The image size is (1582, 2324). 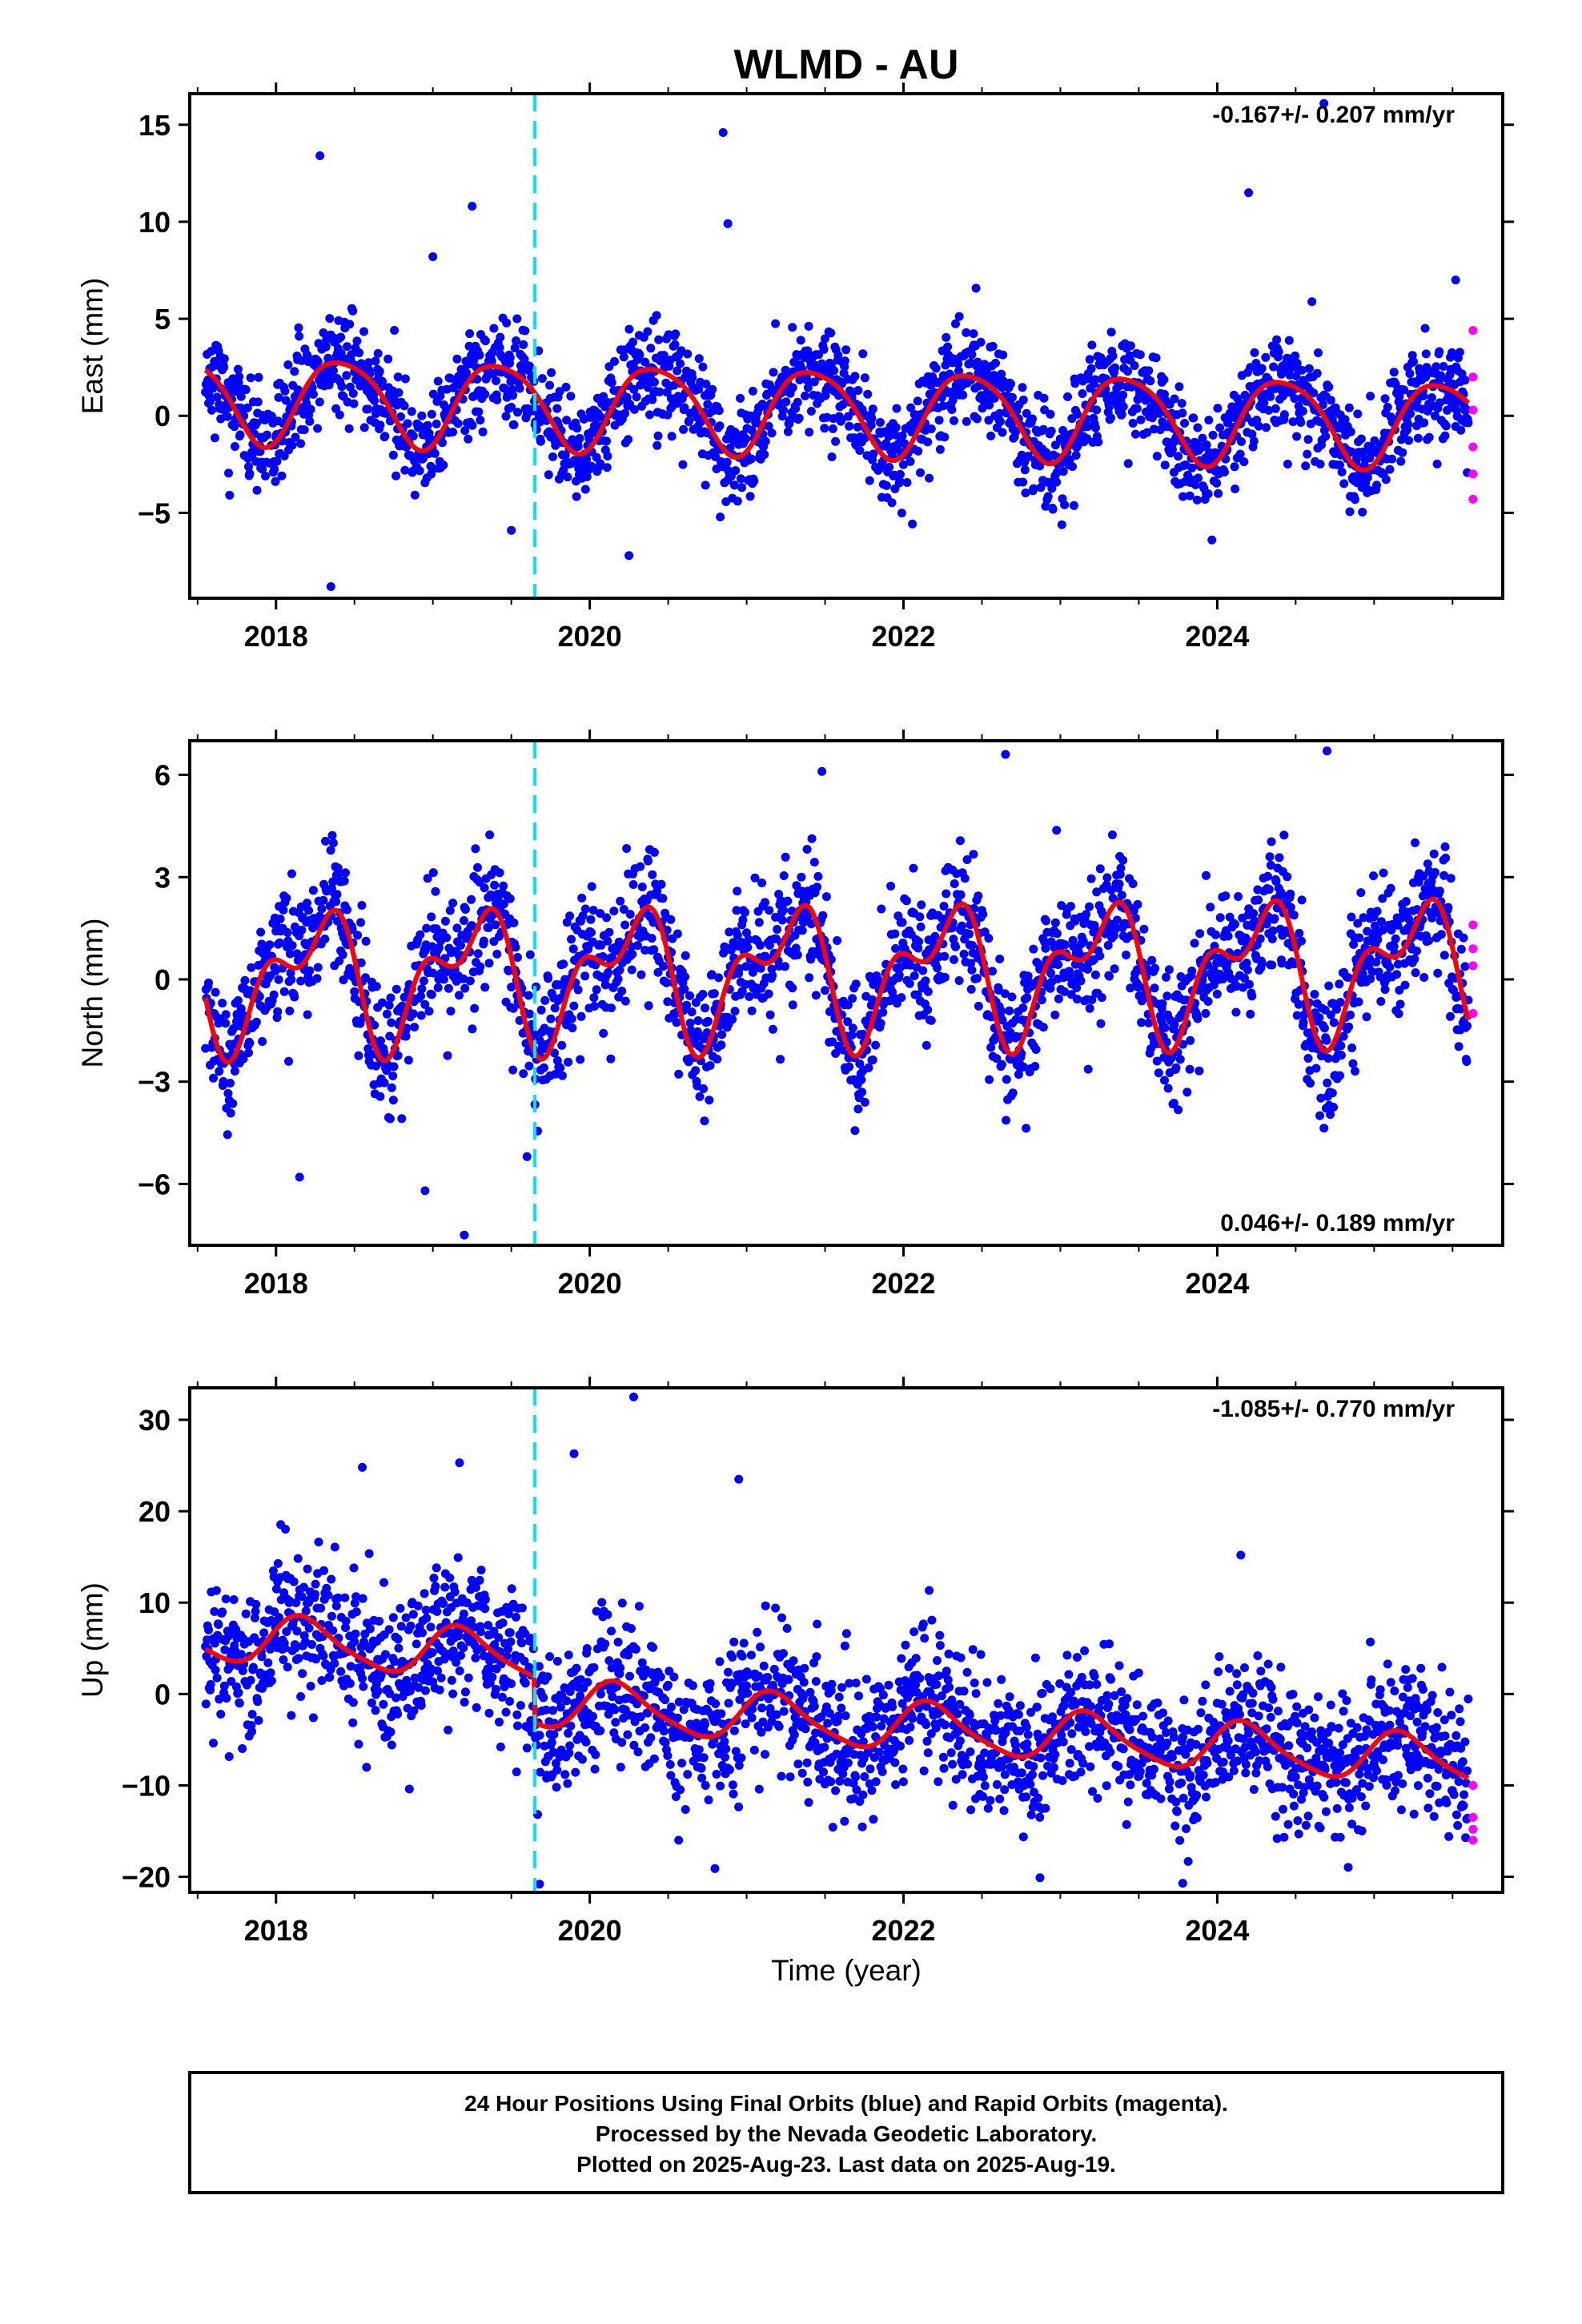 What do you see at coordinates (1473, 949) in the screenshot?
I see `data-point-rapid` at bounding box center [1473, 949].